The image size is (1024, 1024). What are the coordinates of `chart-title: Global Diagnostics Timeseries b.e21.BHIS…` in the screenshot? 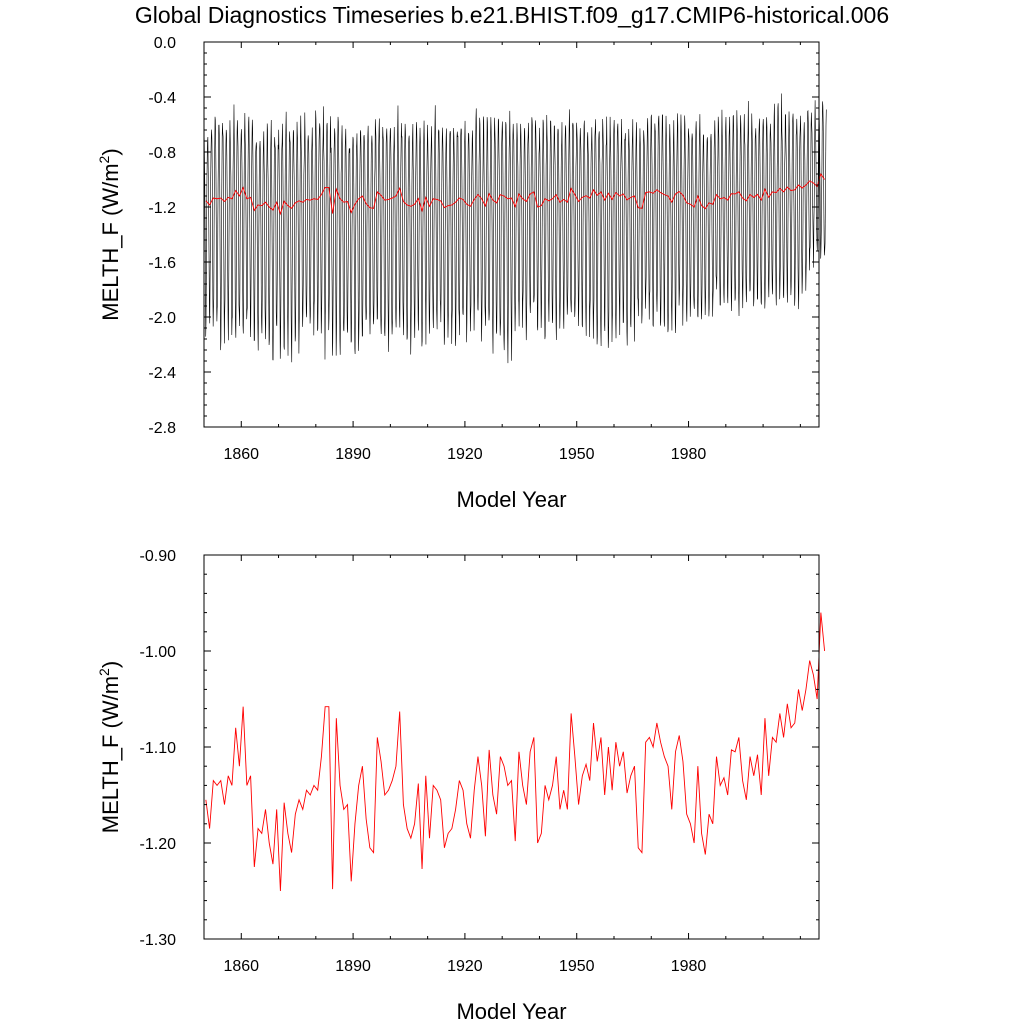 It's located at (512, 15).